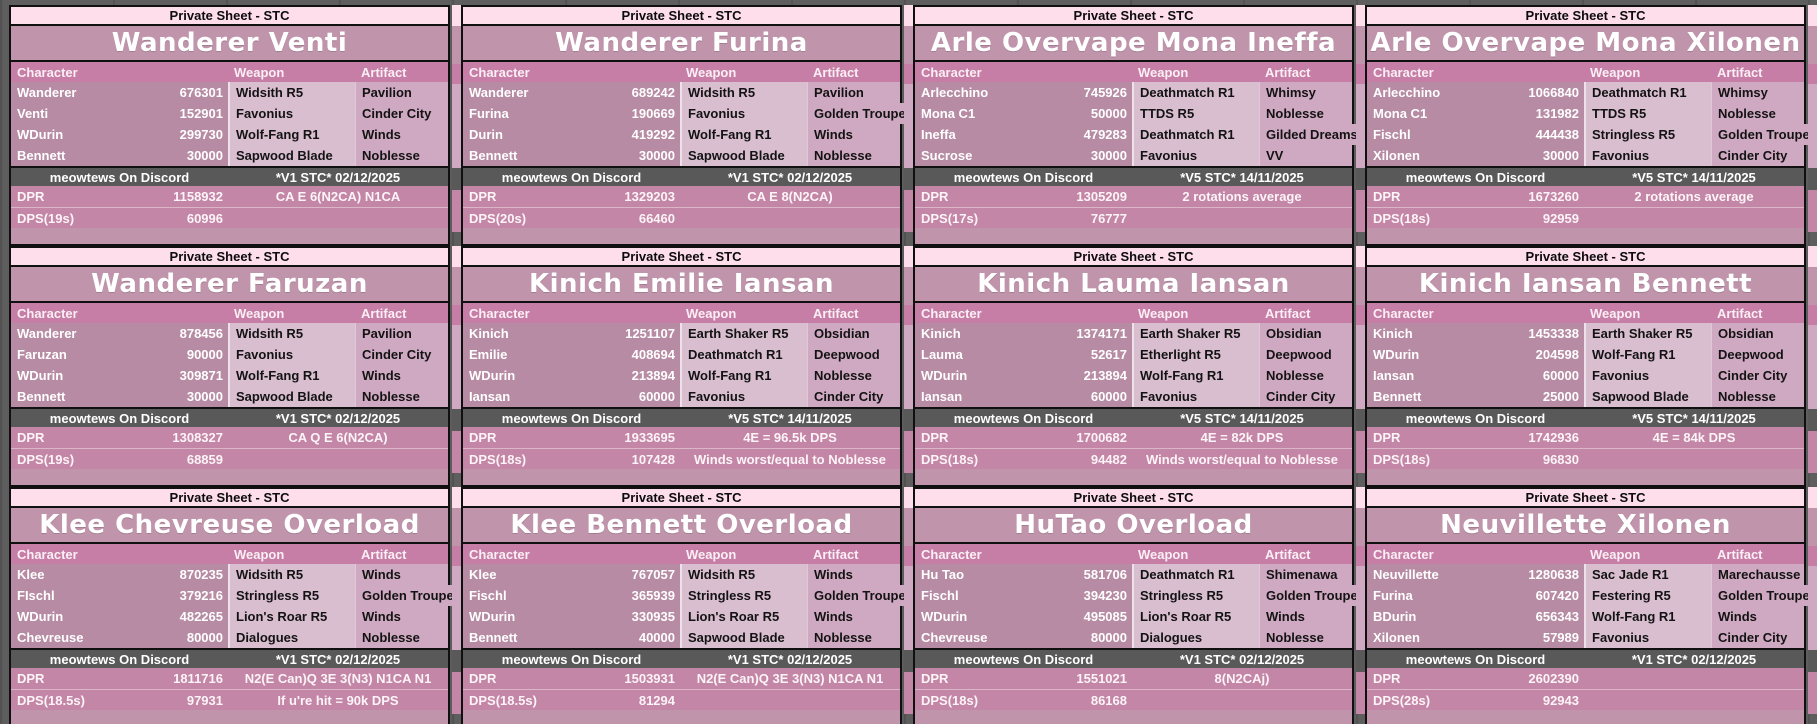 This screenshot has height=724, width=1817. Describe the element at coordinates (1402, 700) in the screenshot. I see `dps-label: DPS(28s)` at that location.